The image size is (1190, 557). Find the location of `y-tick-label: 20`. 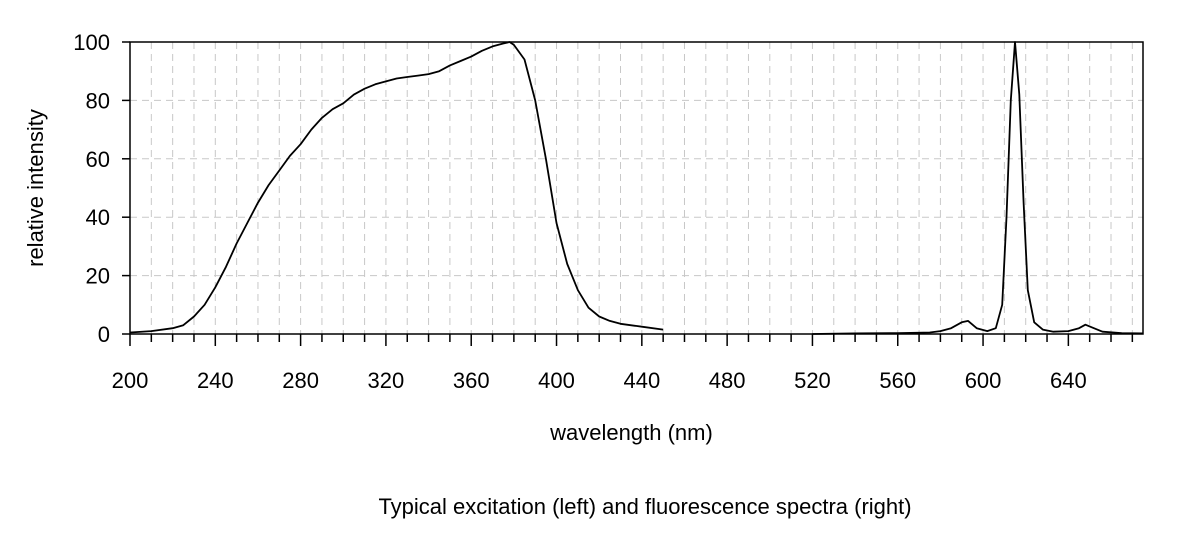

y-tick-label: 20 is located at coordinates (98, 276).